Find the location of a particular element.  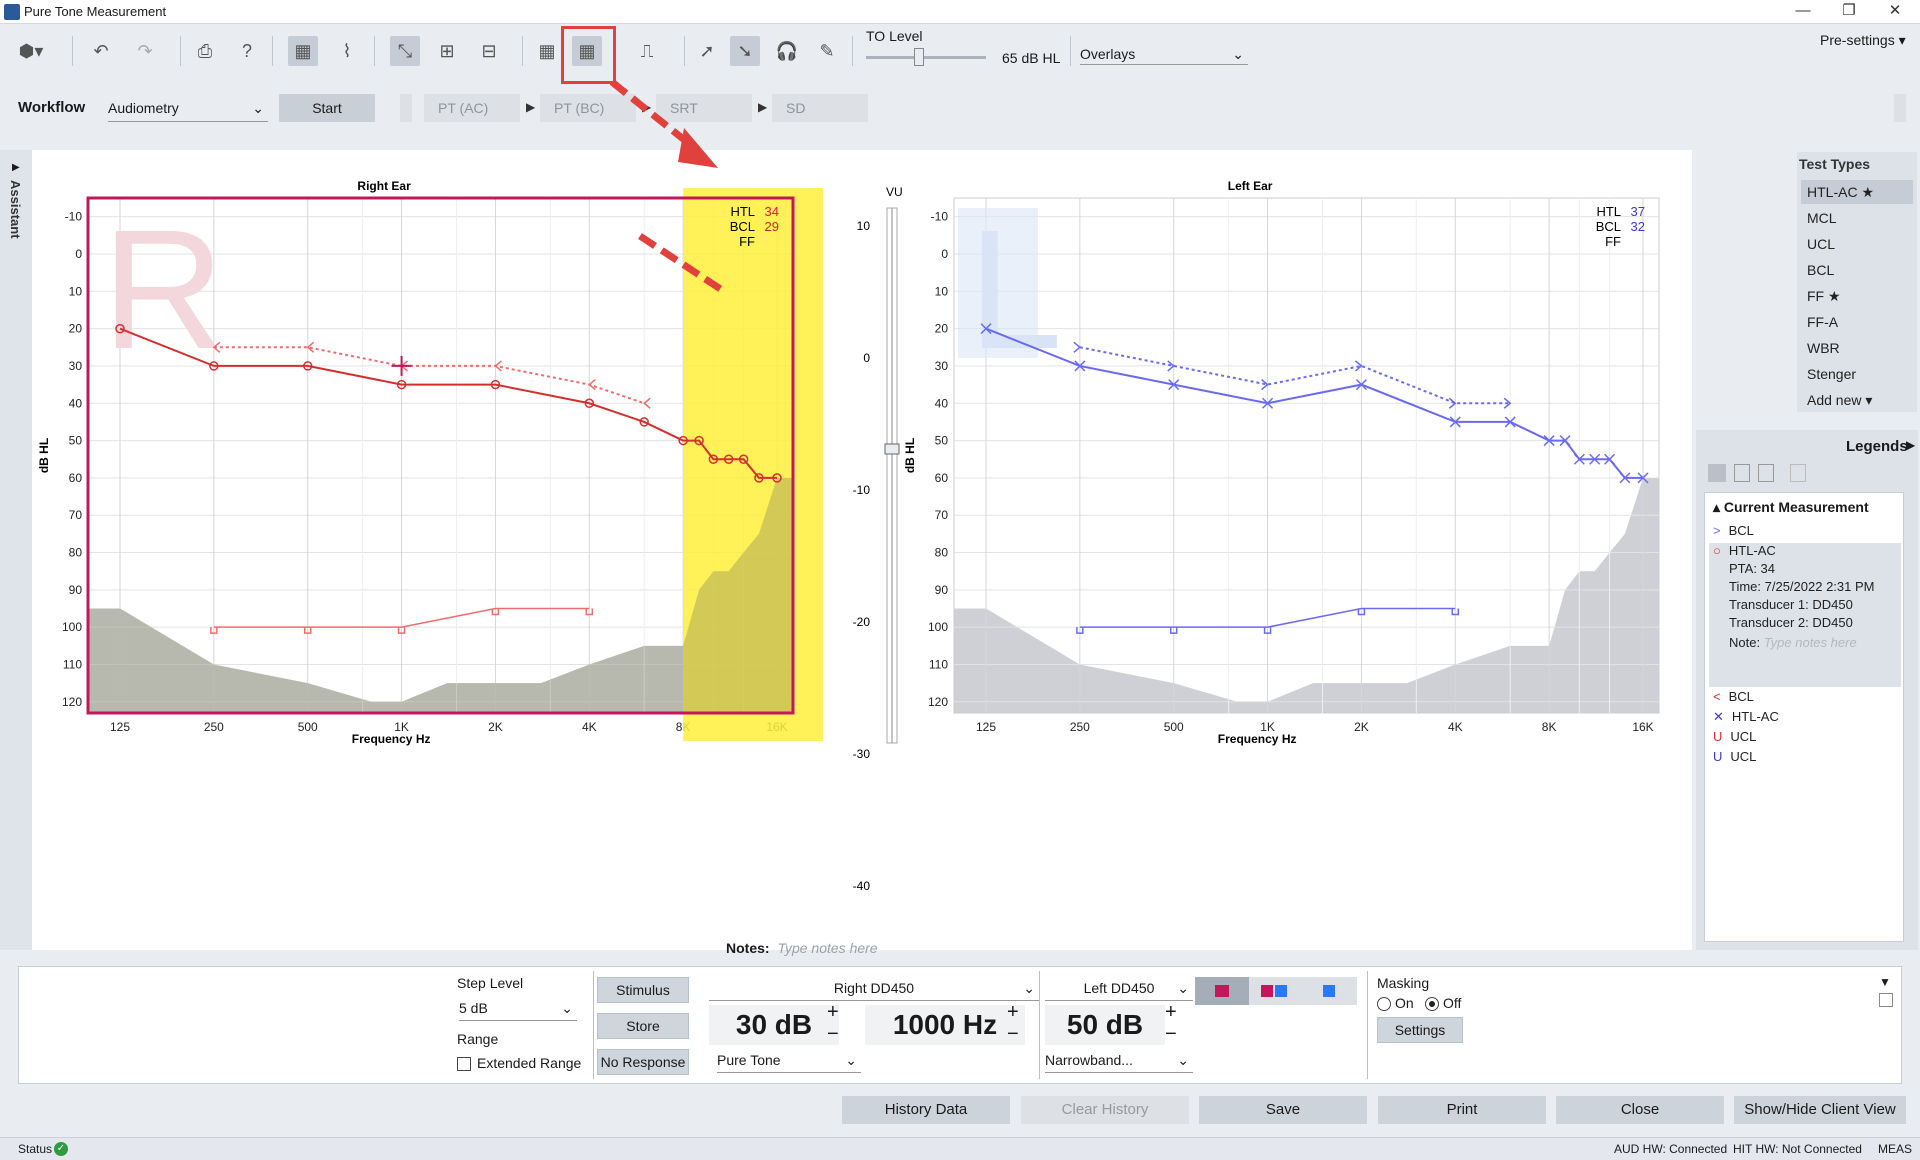

legend-detail-t2: Transducer 2: DD450 is located at coordinates (1791, 622).